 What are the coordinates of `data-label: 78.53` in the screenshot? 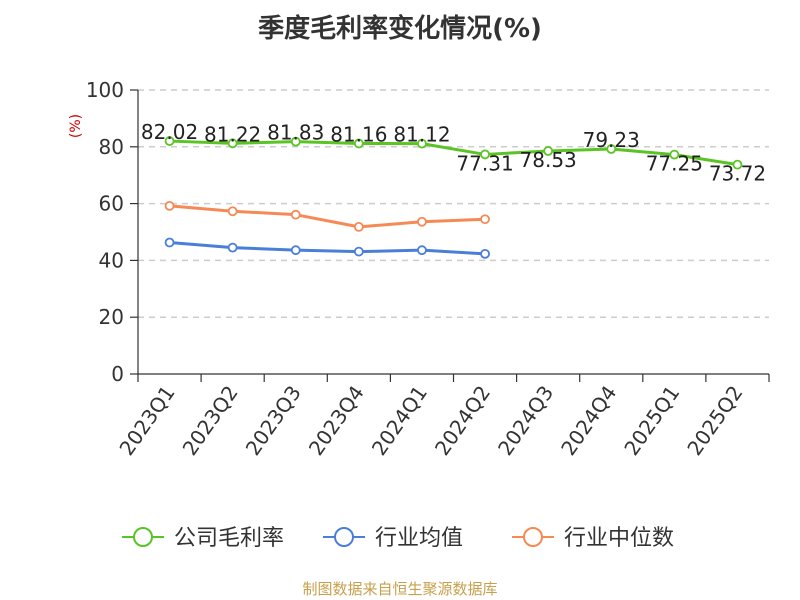 It's located at (548, 160).